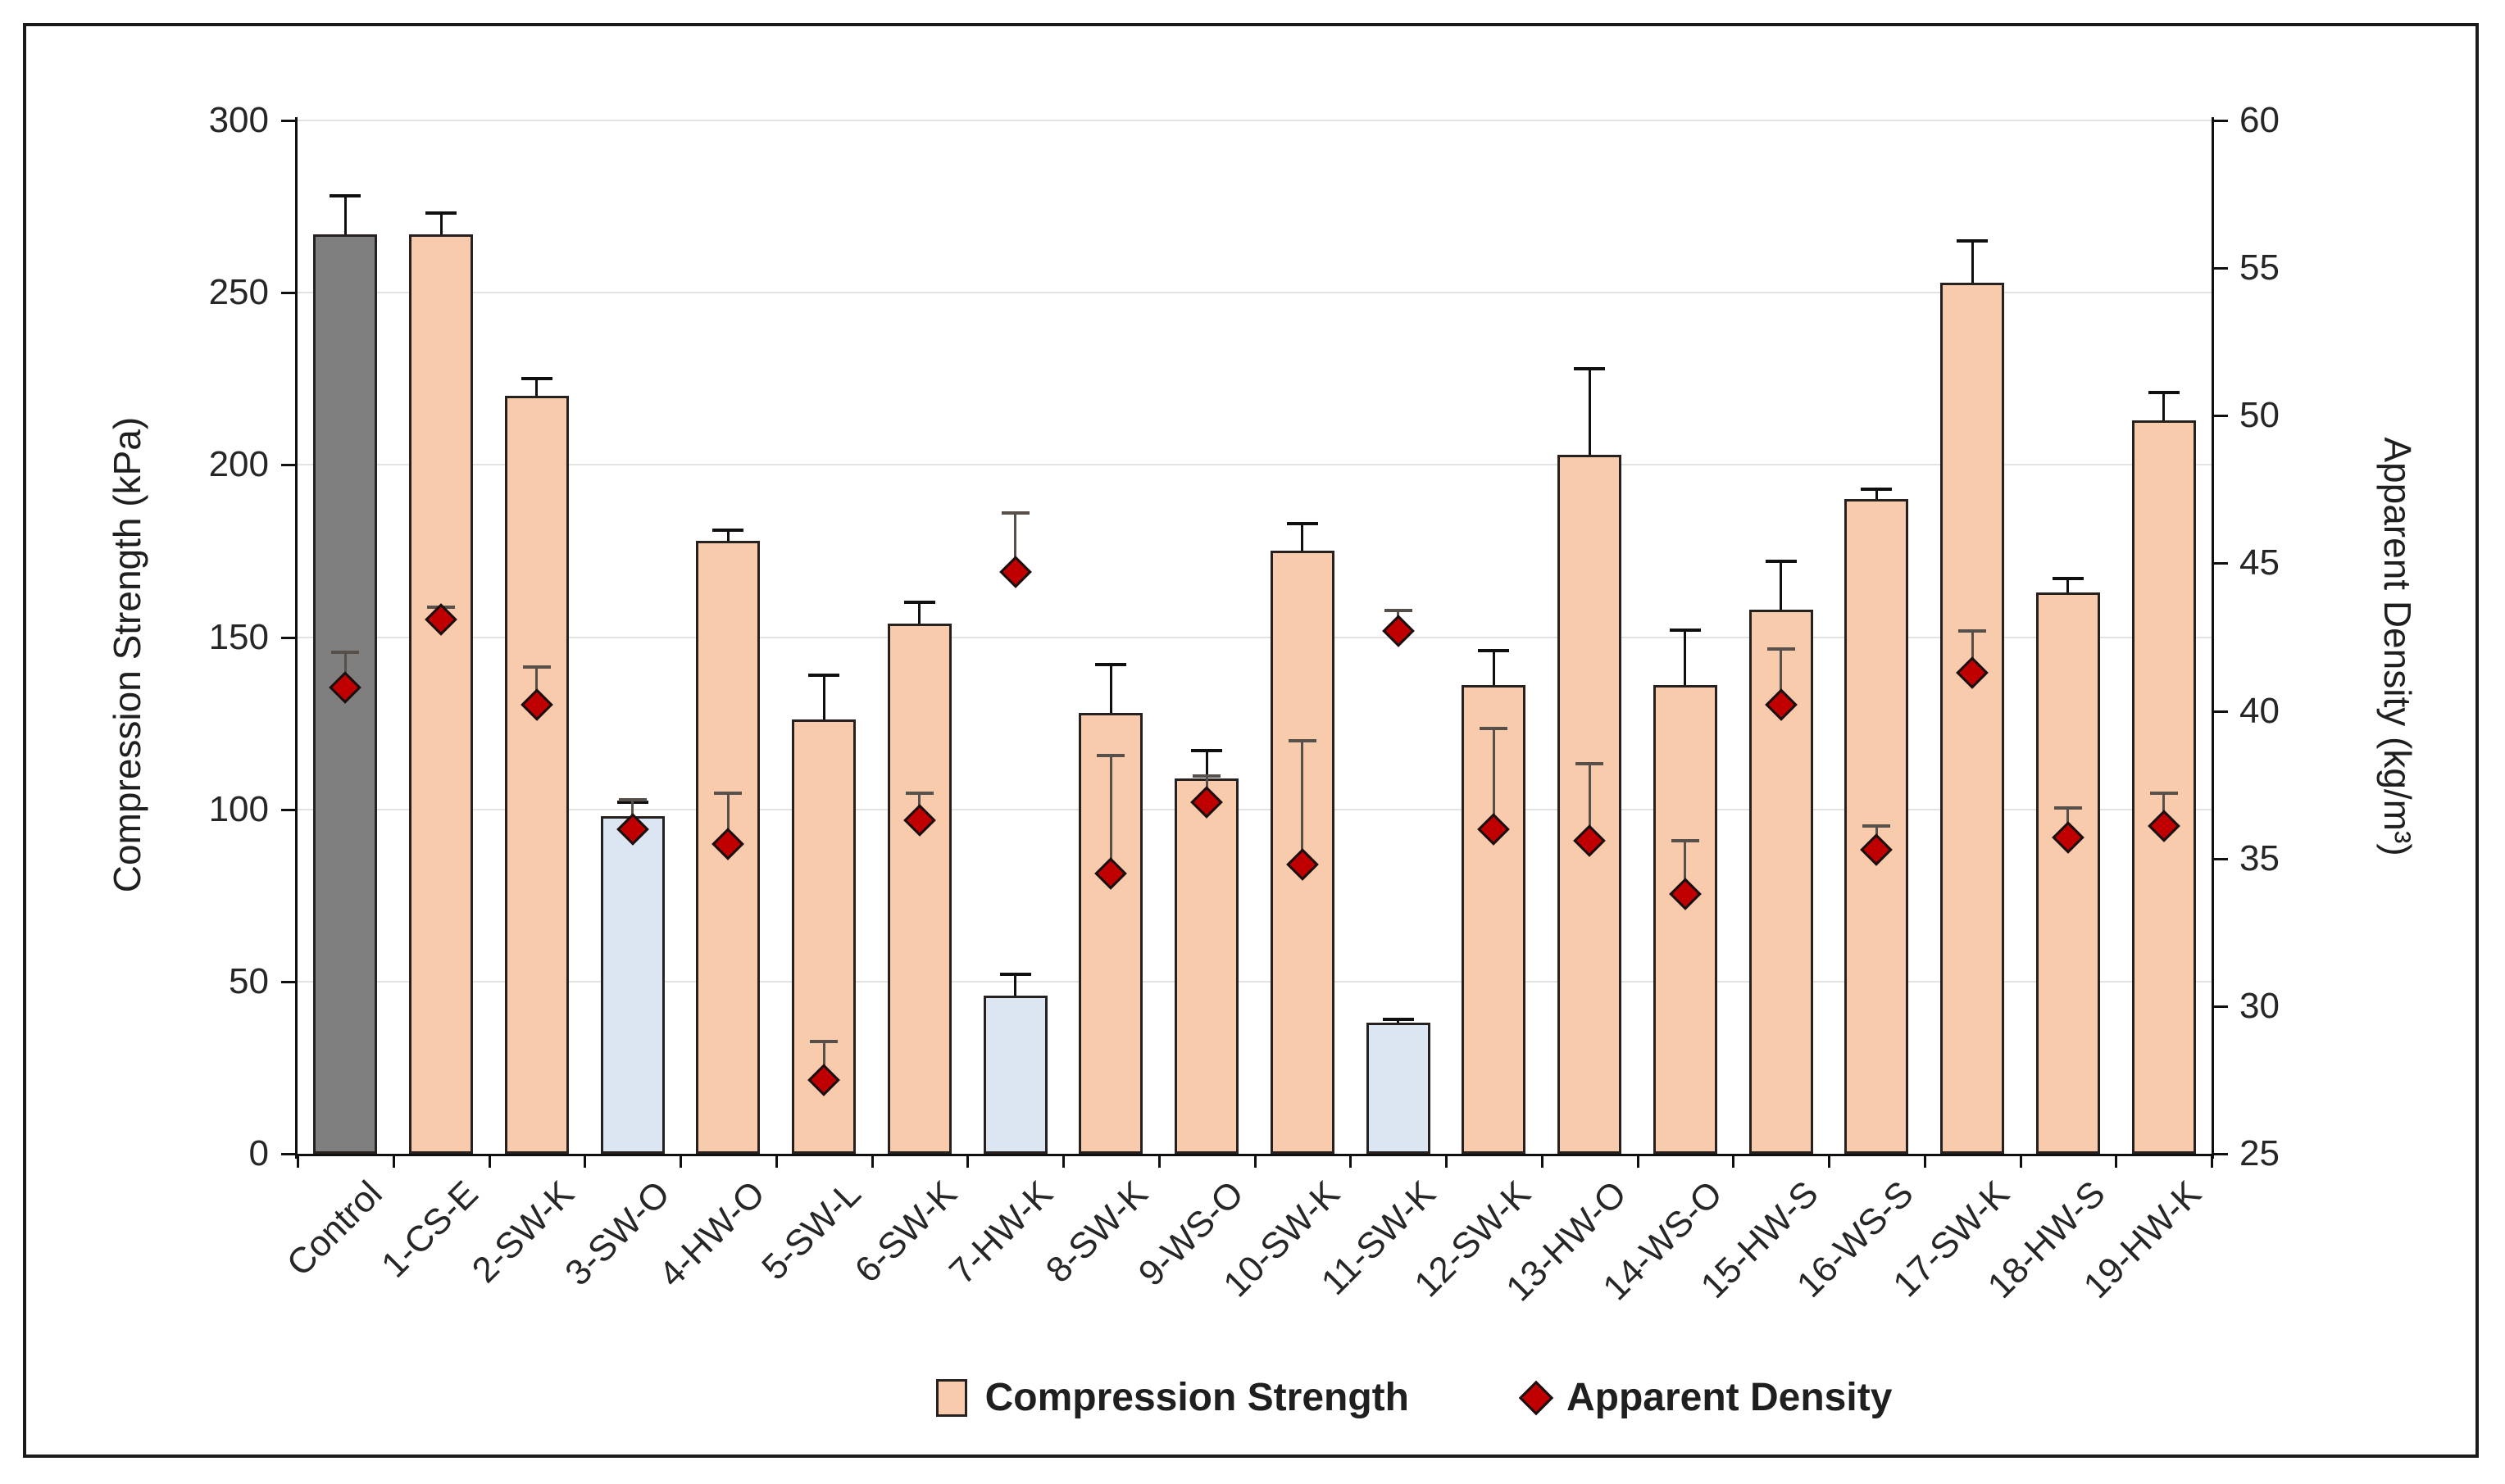 This screenshot has width=2505, height=1484. What do you see at coordinates (824, 675) in the screenshot?
I see `bar-error-cap-5-SW-L` at bounding box center [824, 675].